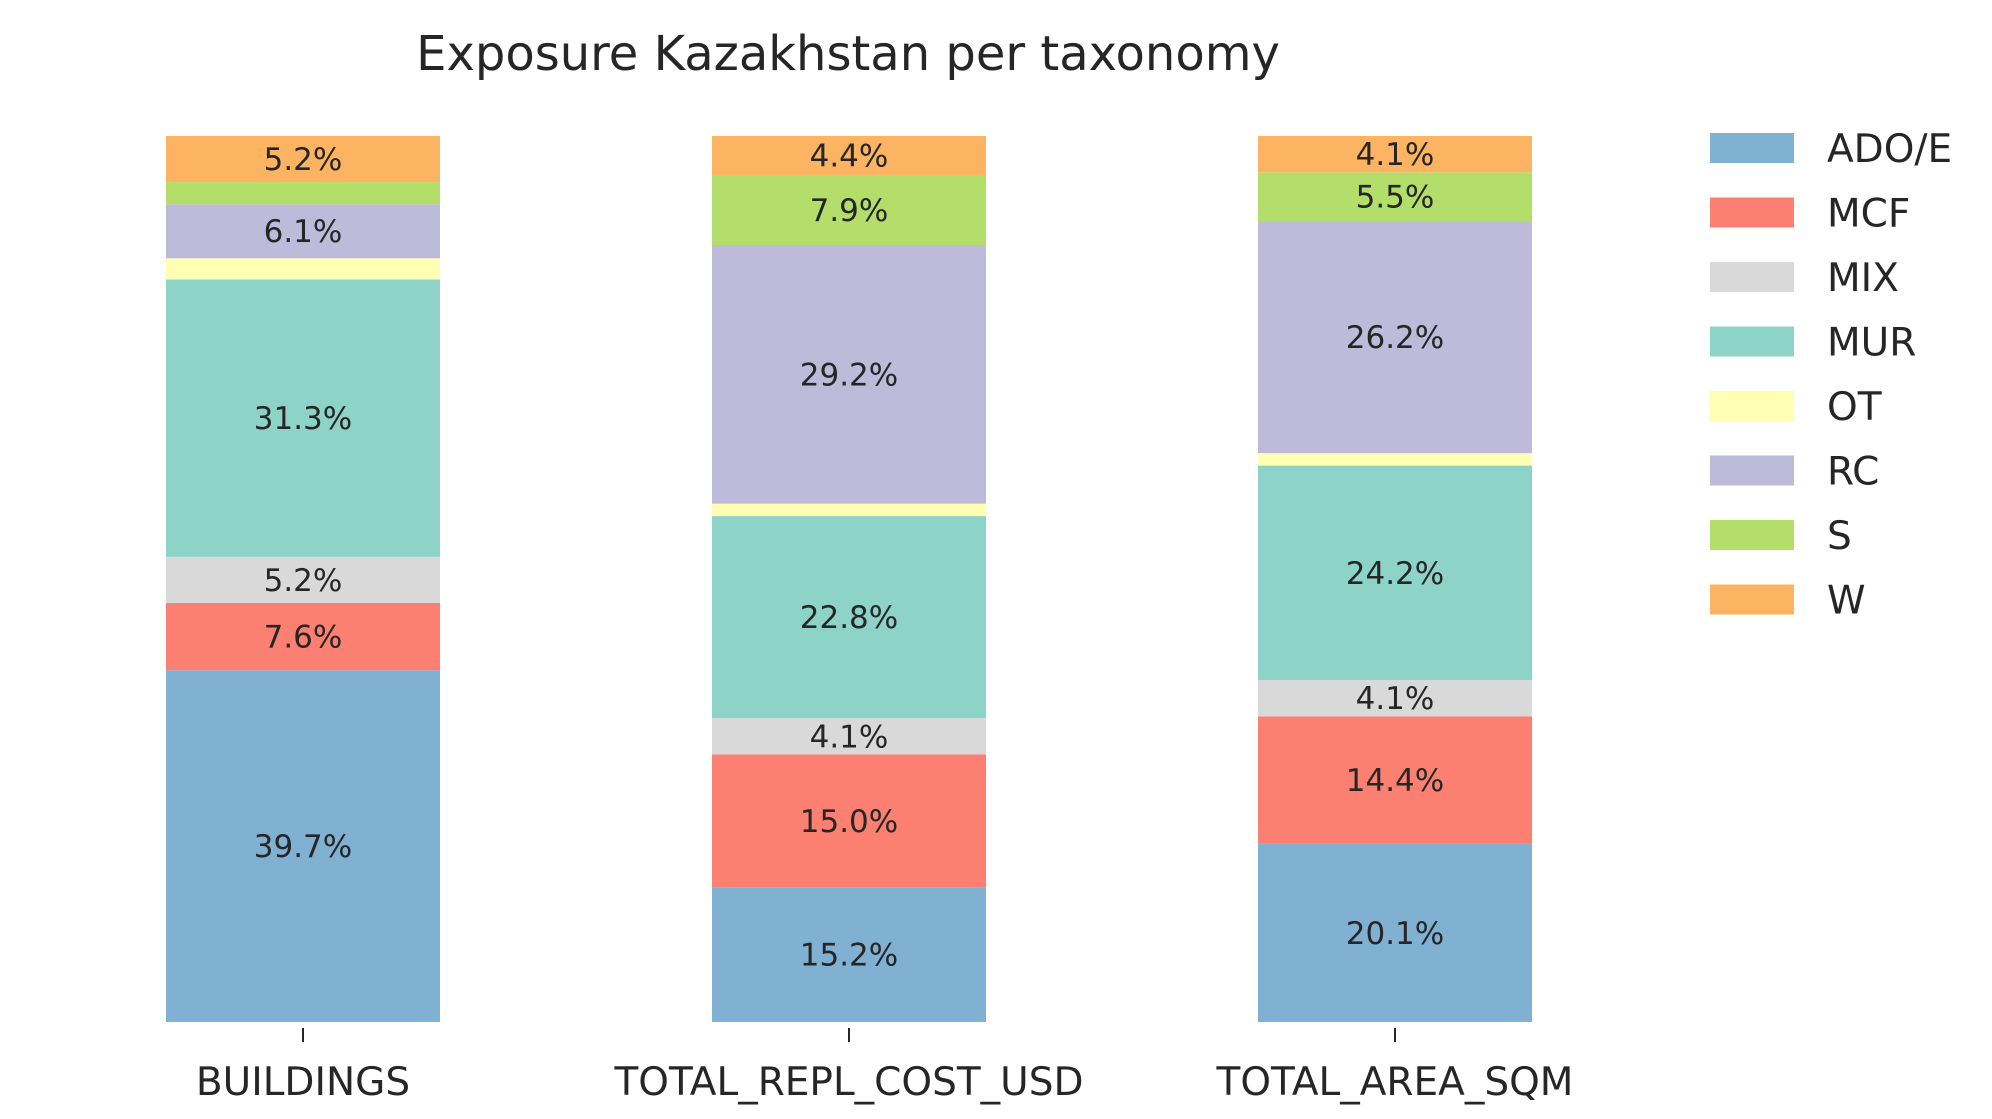  I want to click on data-label: 29.2%, so click(849, 375).